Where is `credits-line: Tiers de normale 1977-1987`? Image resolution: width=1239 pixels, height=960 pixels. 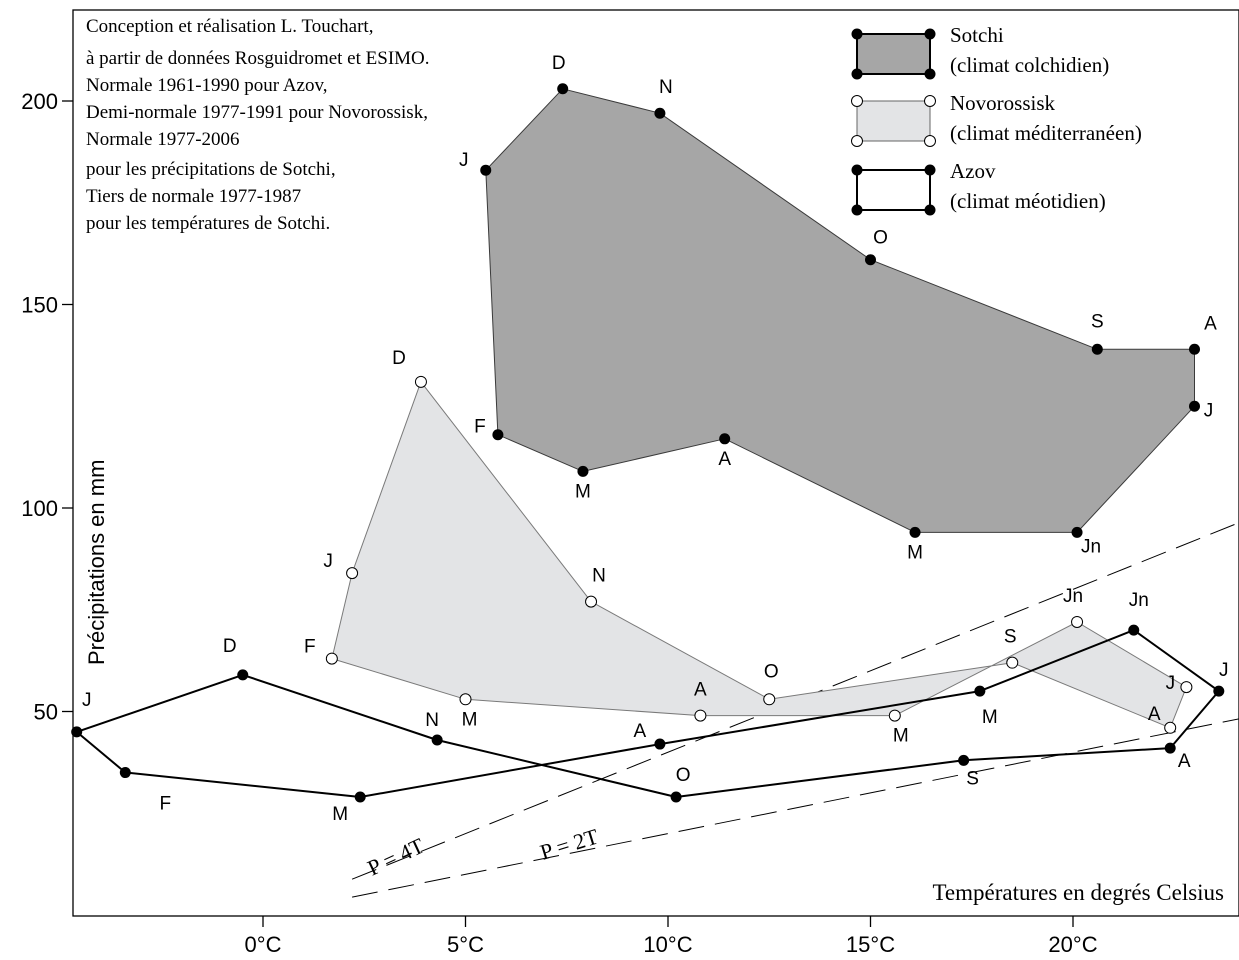
credits-line: Tiers de normale 1977-1987 is located at coordinates (193, 196).